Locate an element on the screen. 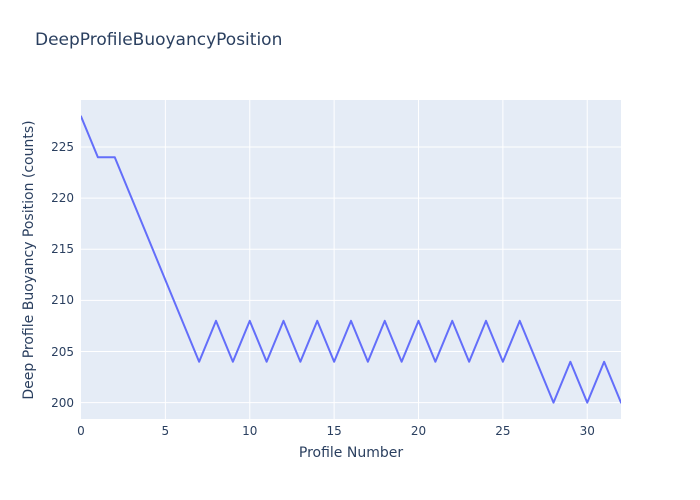 The width and height of the screenshot is (700, 500). x-tick-label: 25 is located at coordinates (503, 431).